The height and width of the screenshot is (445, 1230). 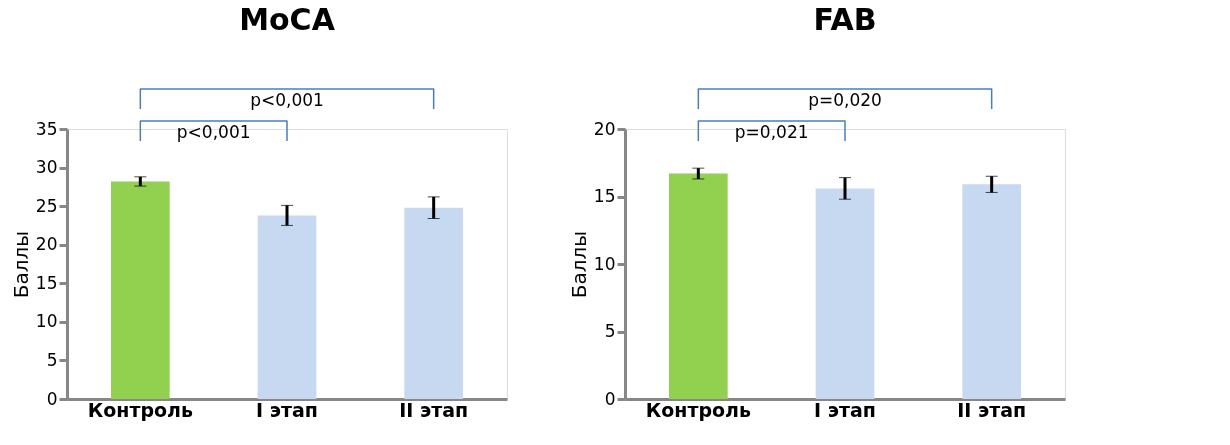 I want to click on text: p<0,001, so click(x=287, y=100).